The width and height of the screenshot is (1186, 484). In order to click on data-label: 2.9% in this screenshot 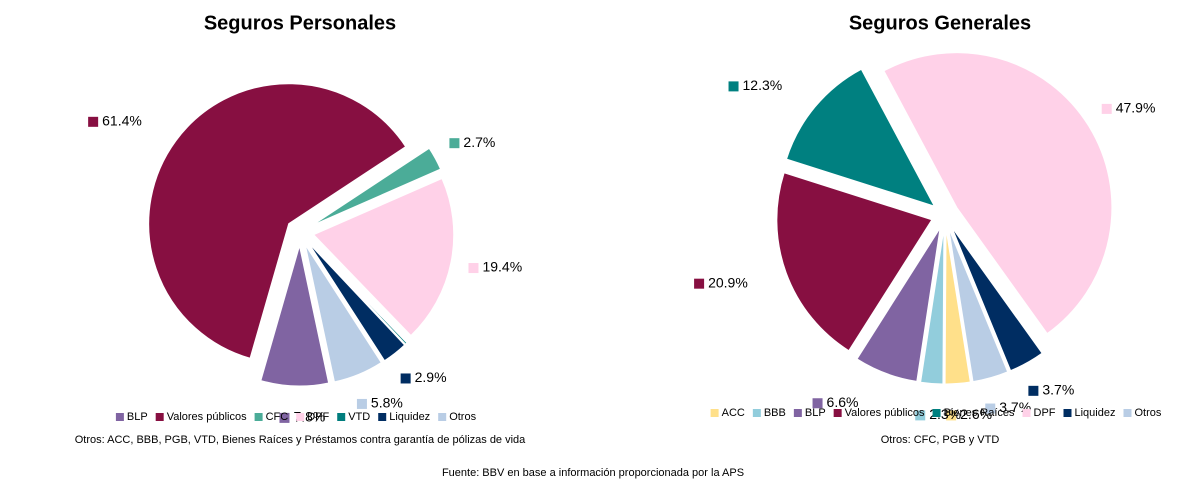, I will do `click(431, 377)`.